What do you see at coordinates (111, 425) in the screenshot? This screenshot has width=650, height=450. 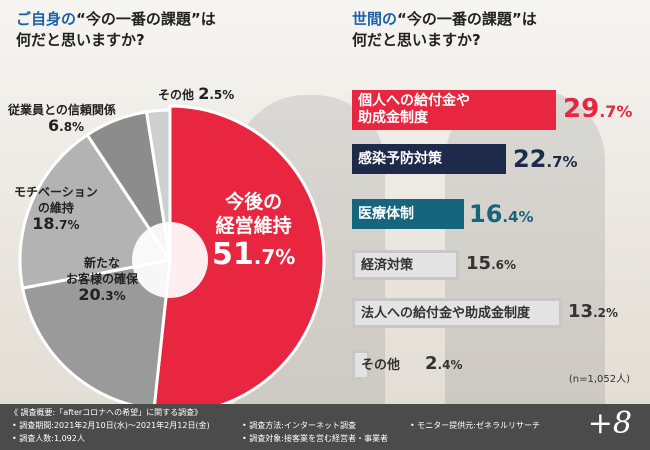 I see `survey-period: • 調査期間:2021年2月10日(水)〜2021年2月12日(金)` at bounding box center [111, 425].